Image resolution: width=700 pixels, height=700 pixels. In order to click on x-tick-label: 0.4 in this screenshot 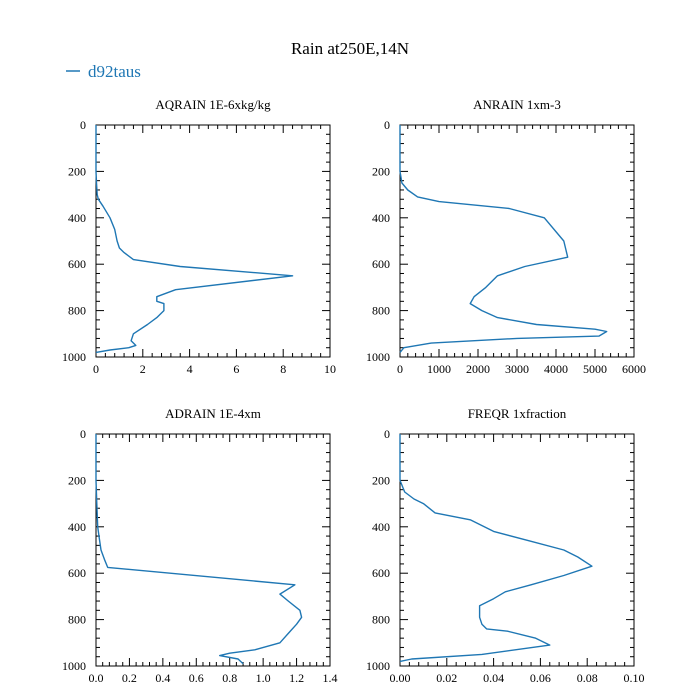, I will do `click(162, 678)`.